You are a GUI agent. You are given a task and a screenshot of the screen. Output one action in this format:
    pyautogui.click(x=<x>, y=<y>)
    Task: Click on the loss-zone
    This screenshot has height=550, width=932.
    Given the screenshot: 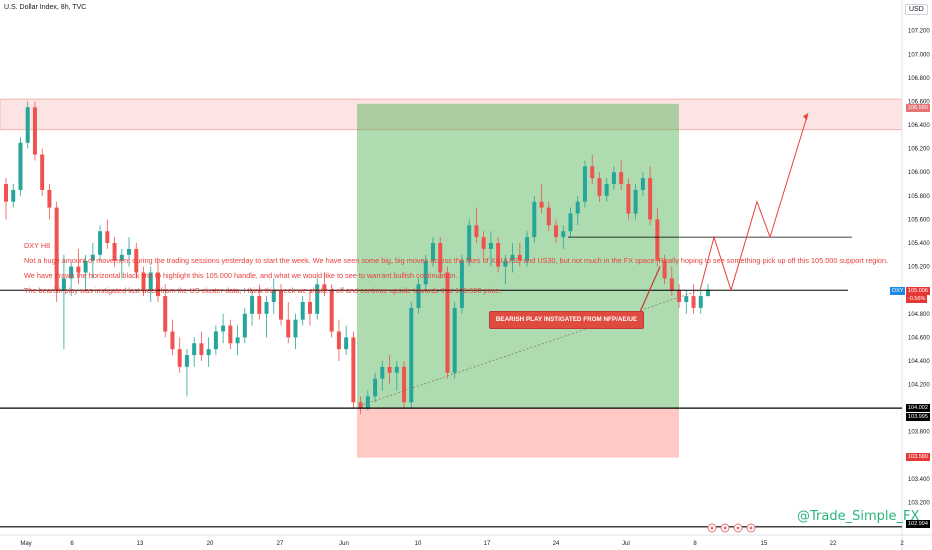 What is the action you would take?
    pyautogui.click(x=518, y=433)
    